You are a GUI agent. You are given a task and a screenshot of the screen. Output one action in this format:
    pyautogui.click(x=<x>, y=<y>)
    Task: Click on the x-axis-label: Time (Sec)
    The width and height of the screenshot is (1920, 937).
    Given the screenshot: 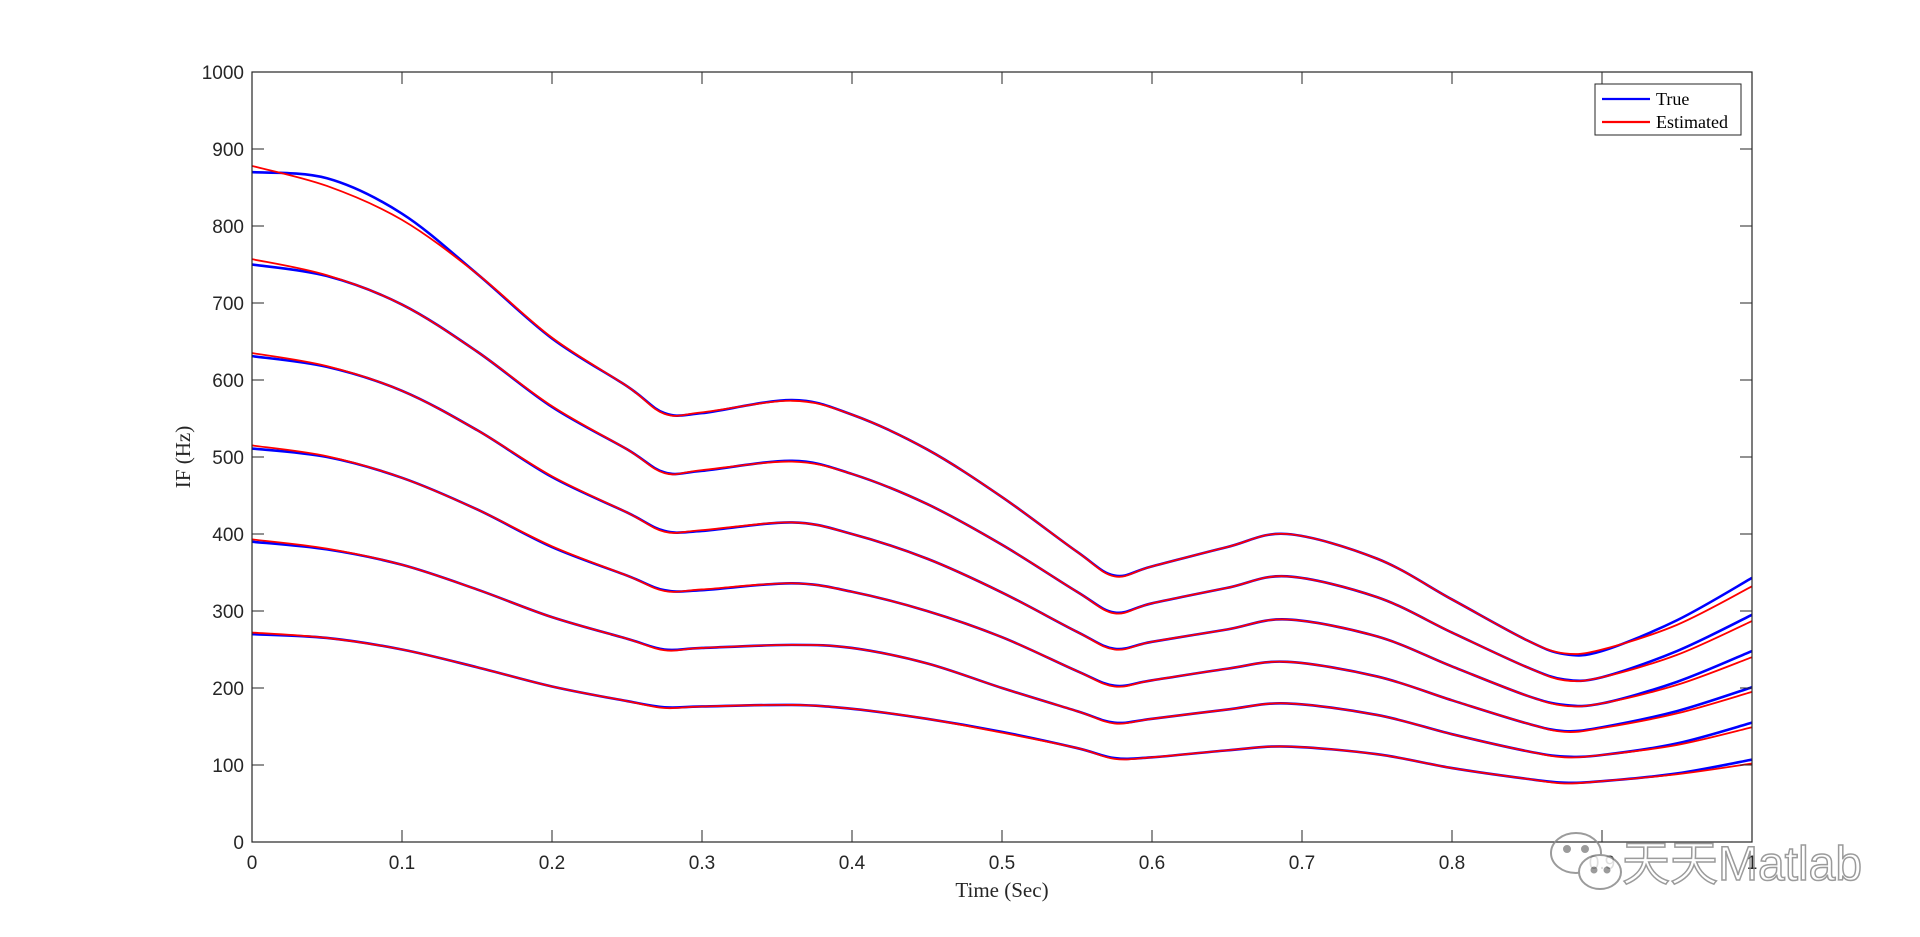 What is the action you would take?
    pyautogui.click(x=1001, y=890)
    